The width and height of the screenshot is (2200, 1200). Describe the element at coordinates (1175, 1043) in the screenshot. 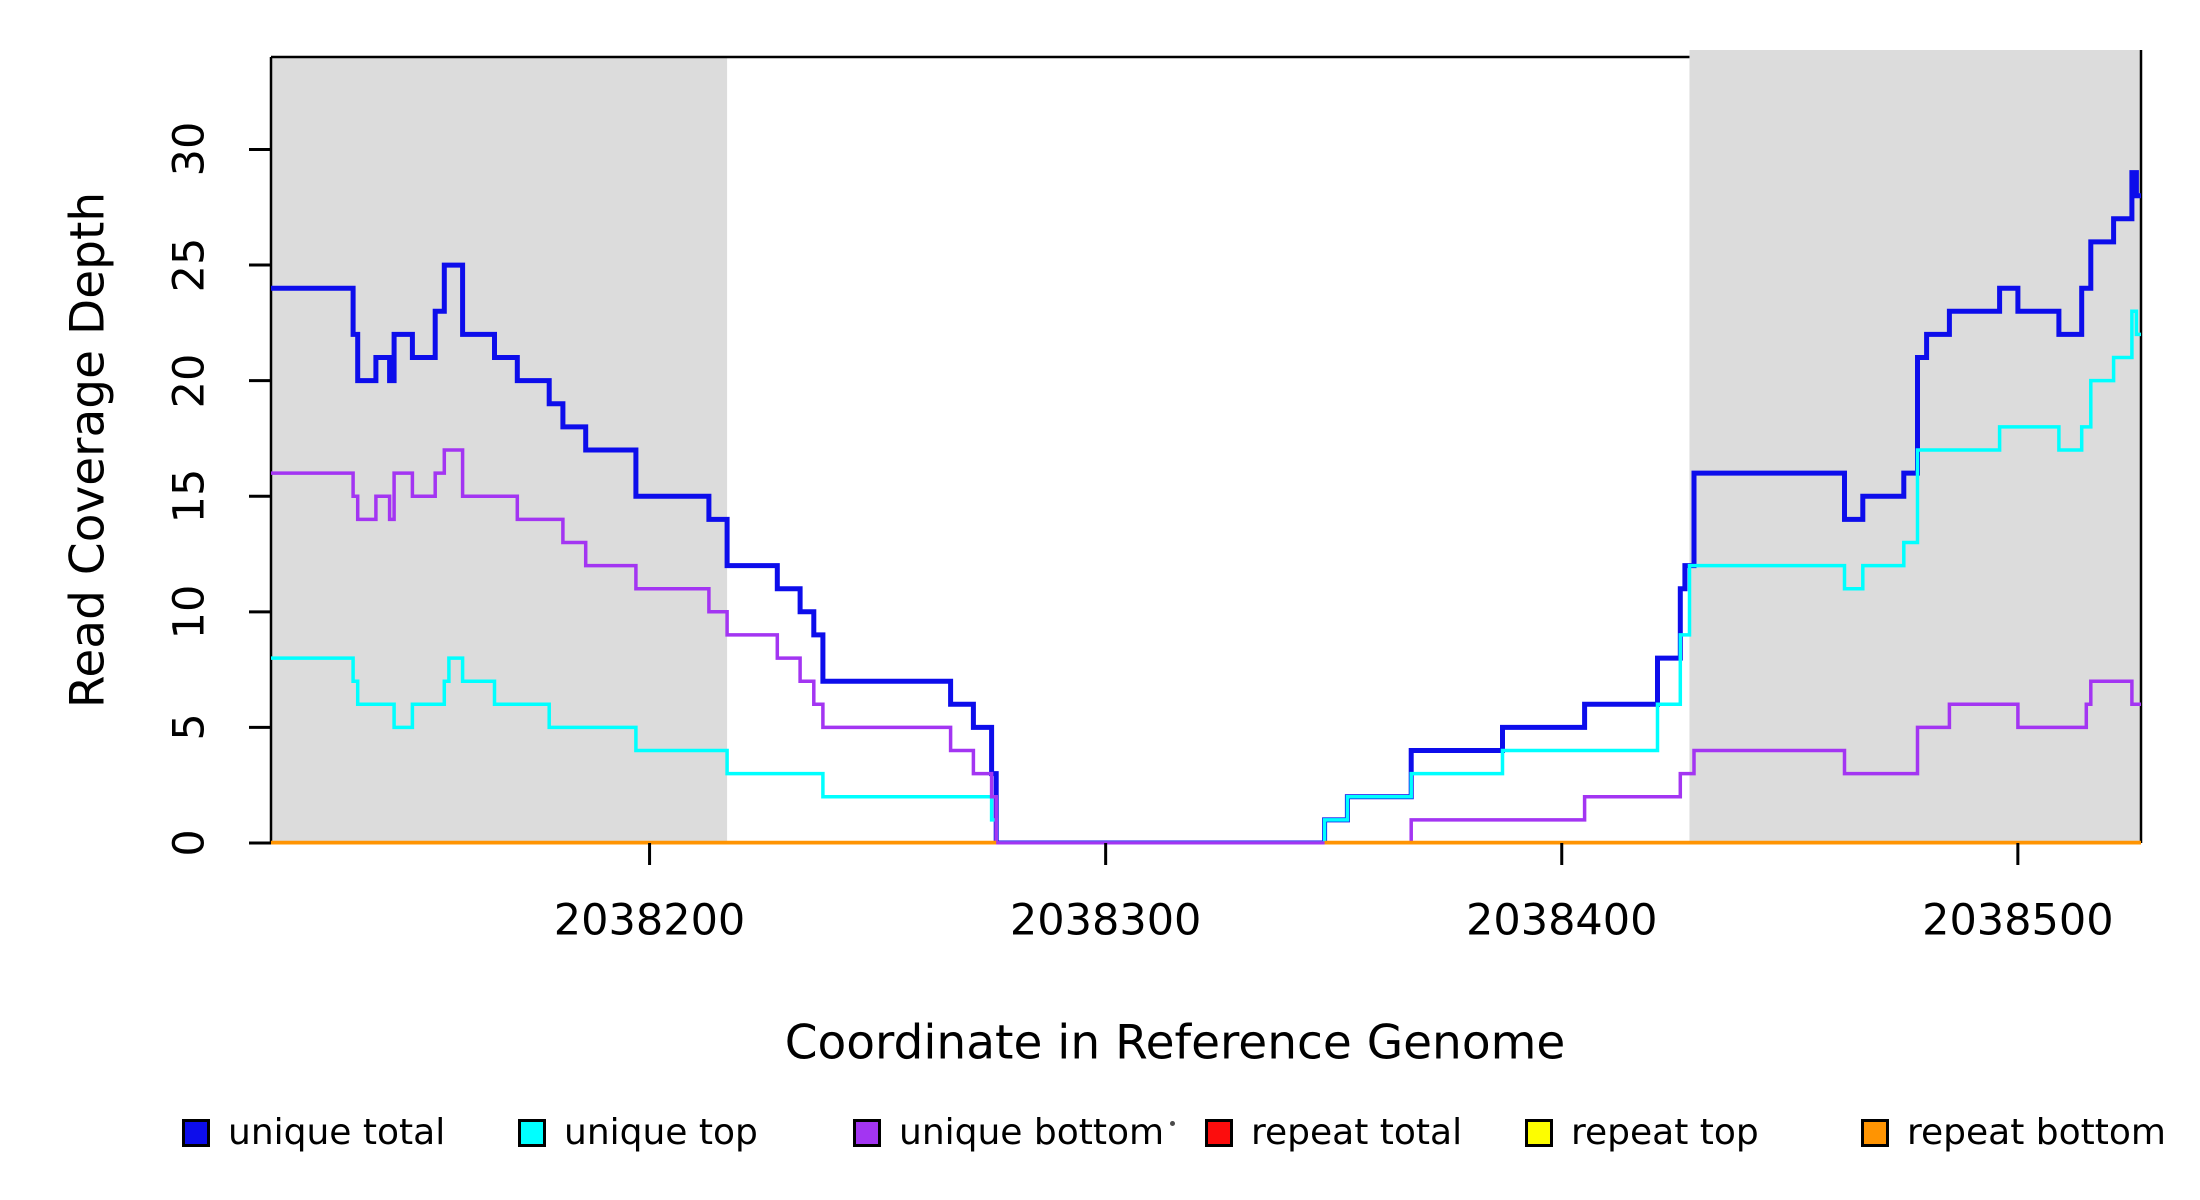

I see `x-axis-title: Coordinate in Reference Genome` at that location.